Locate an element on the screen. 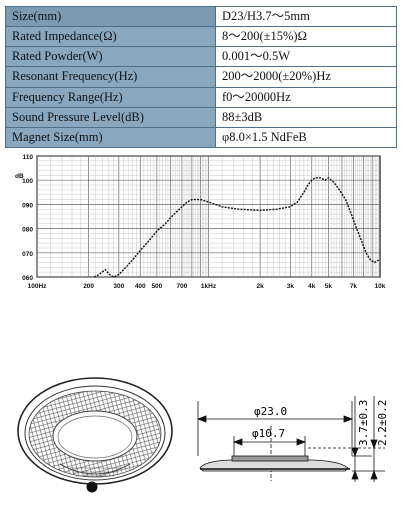 The height and width of the screenshot is (526, 403). x-tick-label: 10k is located at coordinates (380, 286).